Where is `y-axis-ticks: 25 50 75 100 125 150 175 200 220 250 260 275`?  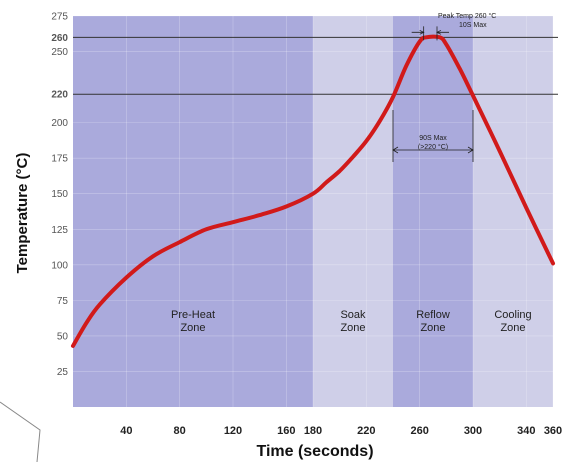 y-axis-ticks: 25 50 75 100 125 150 175 200 220 250 260 275 is located at coordinates (59, 195).